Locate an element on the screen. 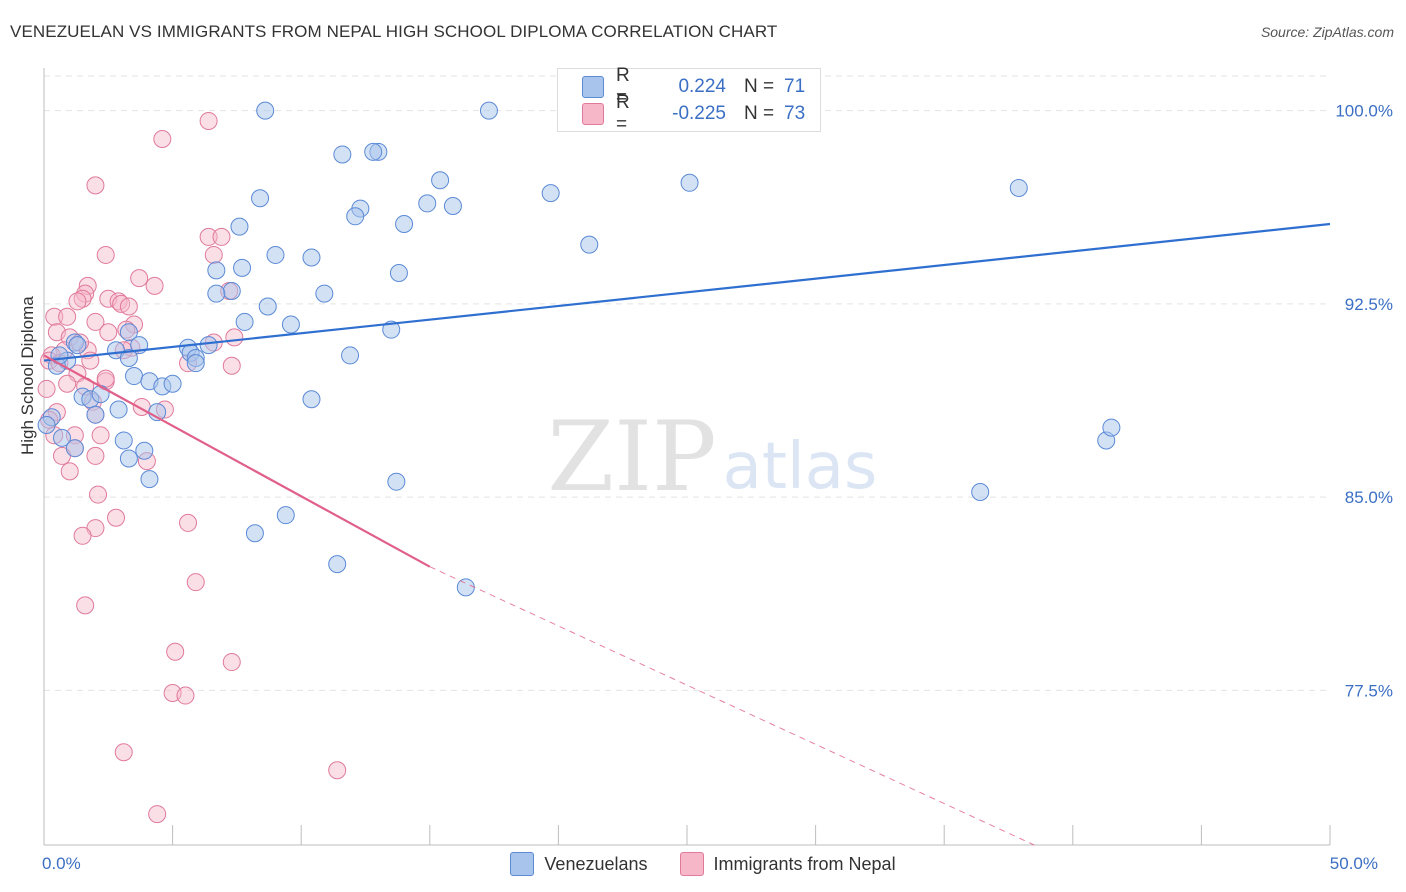  legend: R = 0.224 N = 71 R = -0.225 N = 73 is located at coordinates (689, 100).